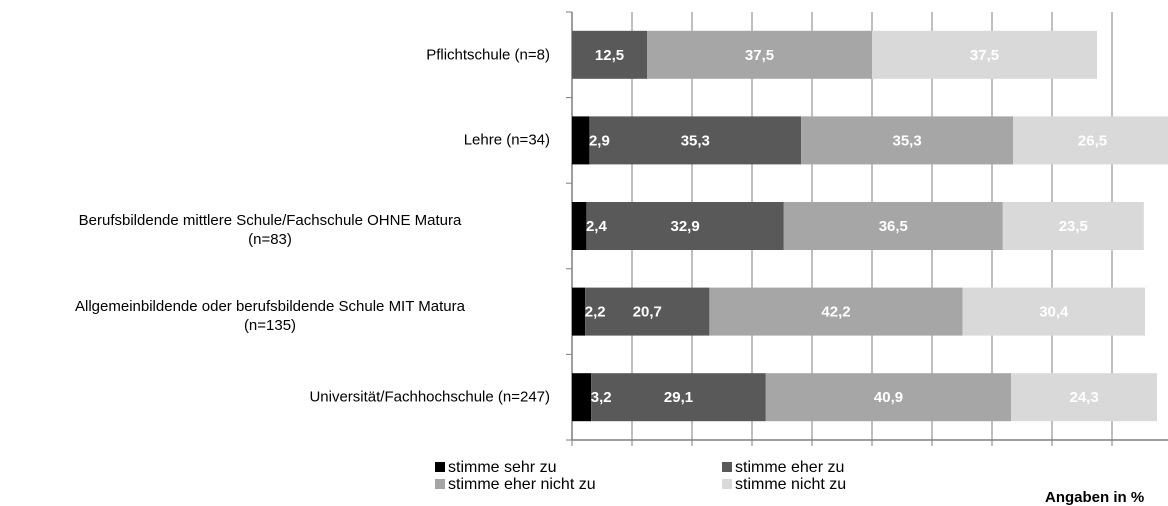  Describe the element at coordinates (502, 467) in the screenshot. I see `legend-label: stimme sehr zu` at that location.